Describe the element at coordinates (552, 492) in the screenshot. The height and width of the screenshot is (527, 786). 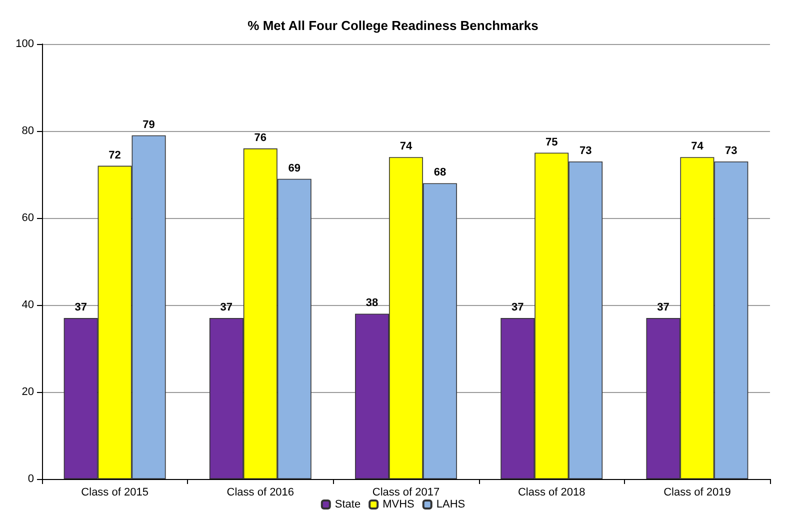
I see `x-tick-label: Class of 2018` at that location.